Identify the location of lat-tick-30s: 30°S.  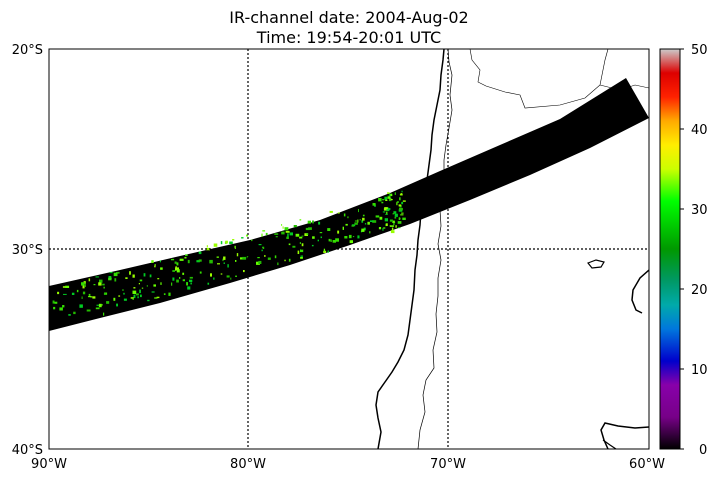
(27, 250).